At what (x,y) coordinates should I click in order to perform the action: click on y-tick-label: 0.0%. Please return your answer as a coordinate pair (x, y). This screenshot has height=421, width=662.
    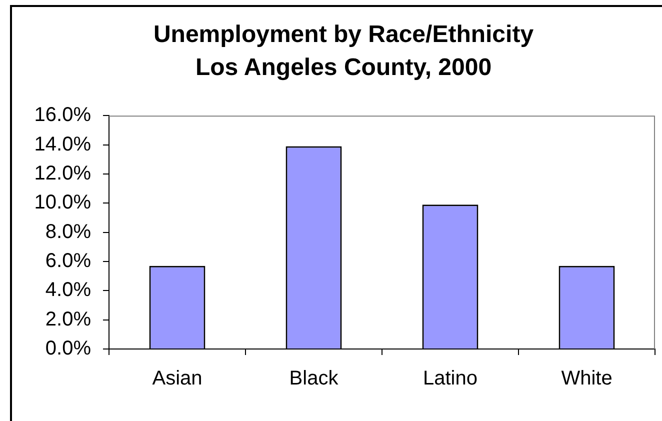
    Looking at the image, I should click on (68, 349).